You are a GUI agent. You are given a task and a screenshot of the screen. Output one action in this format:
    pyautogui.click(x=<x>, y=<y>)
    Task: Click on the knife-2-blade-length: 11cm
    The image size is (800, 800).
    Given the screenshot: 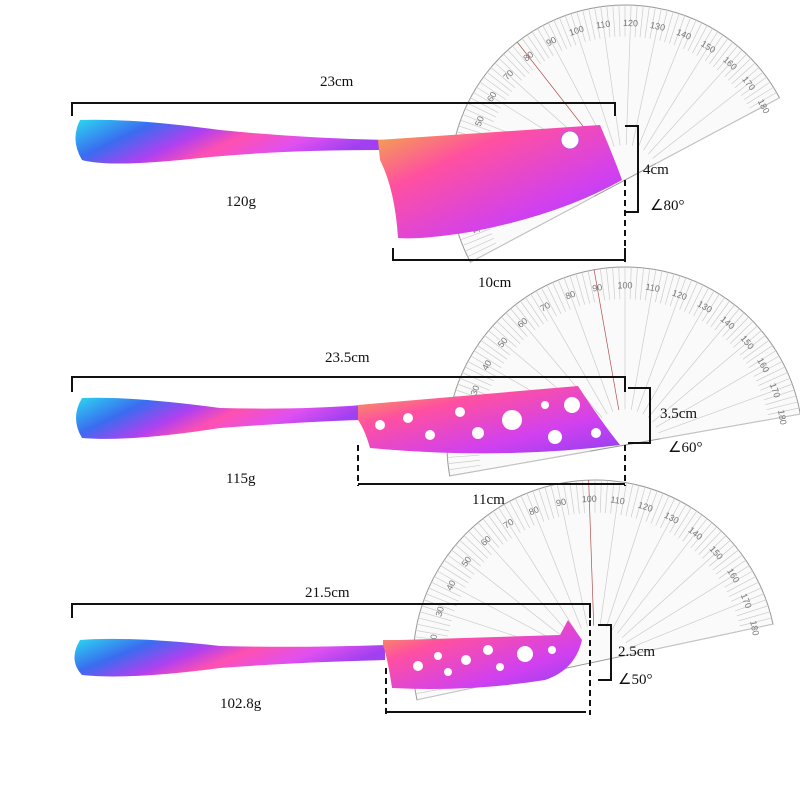 What is the action you would take?
    pyautogui.click(x=488, y=500)
    